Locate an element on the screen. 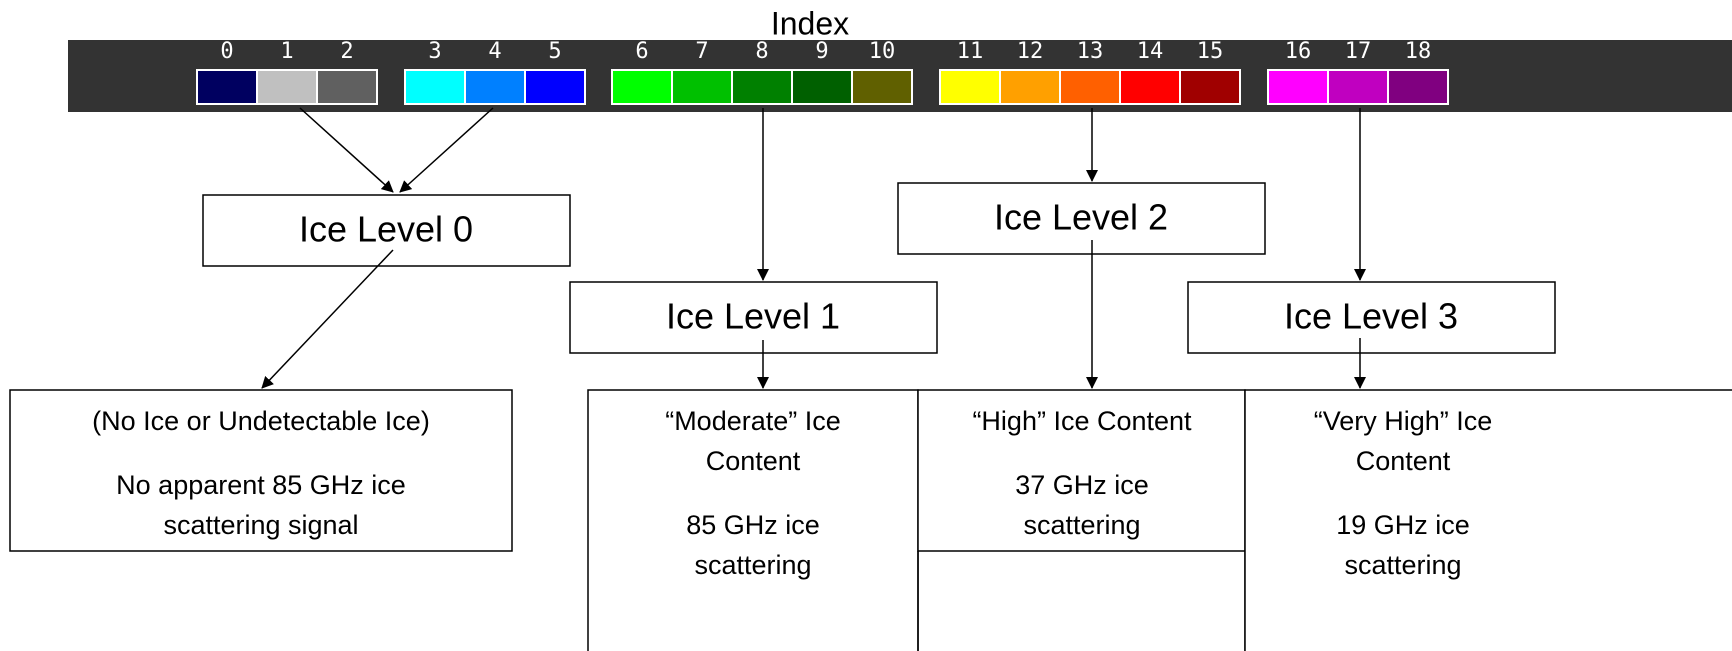  level-label: Ice Level 1 is located at coordinates (753, 316).